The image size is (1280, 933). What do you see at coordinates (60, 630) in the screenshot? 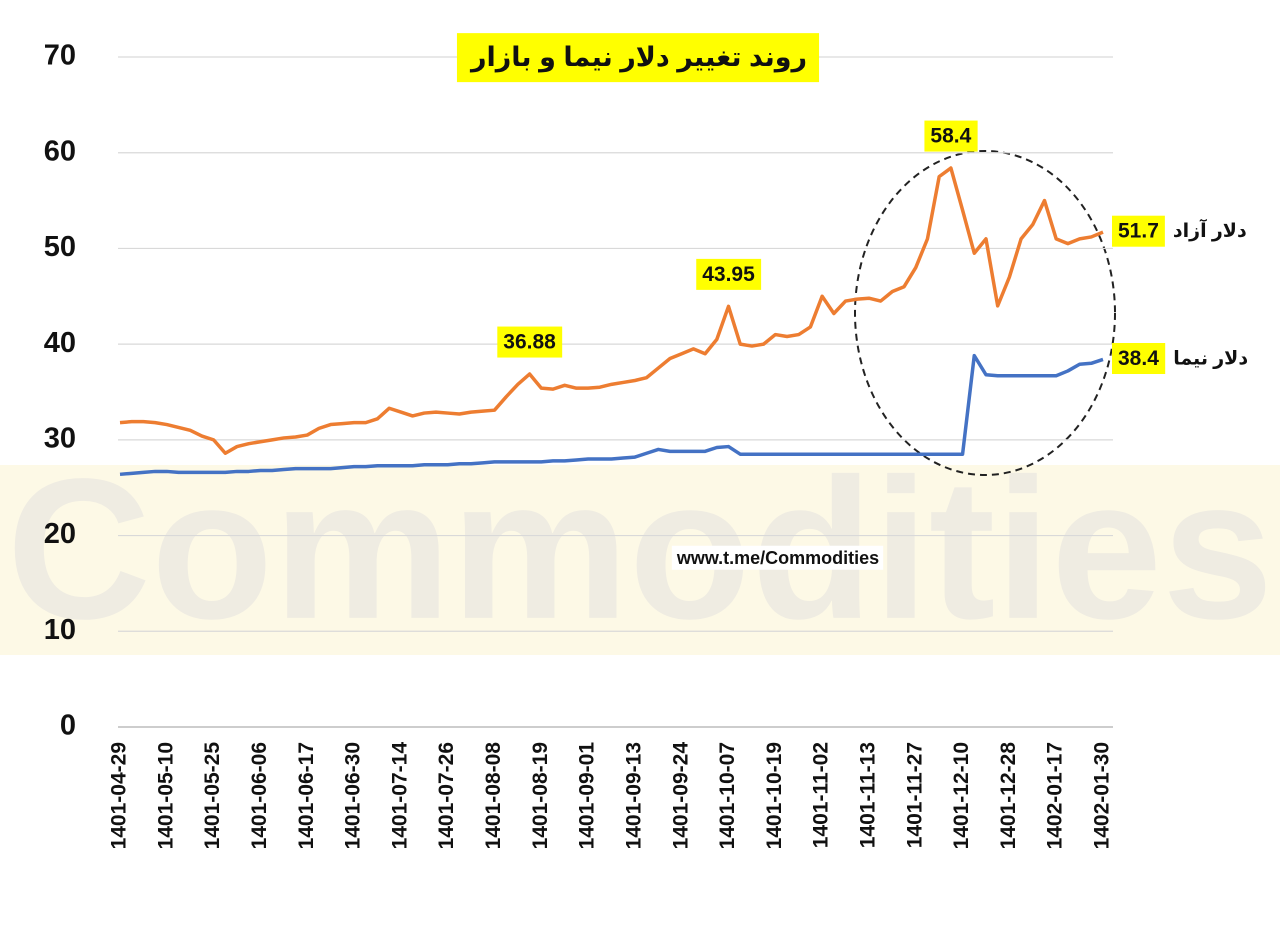
I see `y-tick-label: 10` at bounding box center [60, 630].